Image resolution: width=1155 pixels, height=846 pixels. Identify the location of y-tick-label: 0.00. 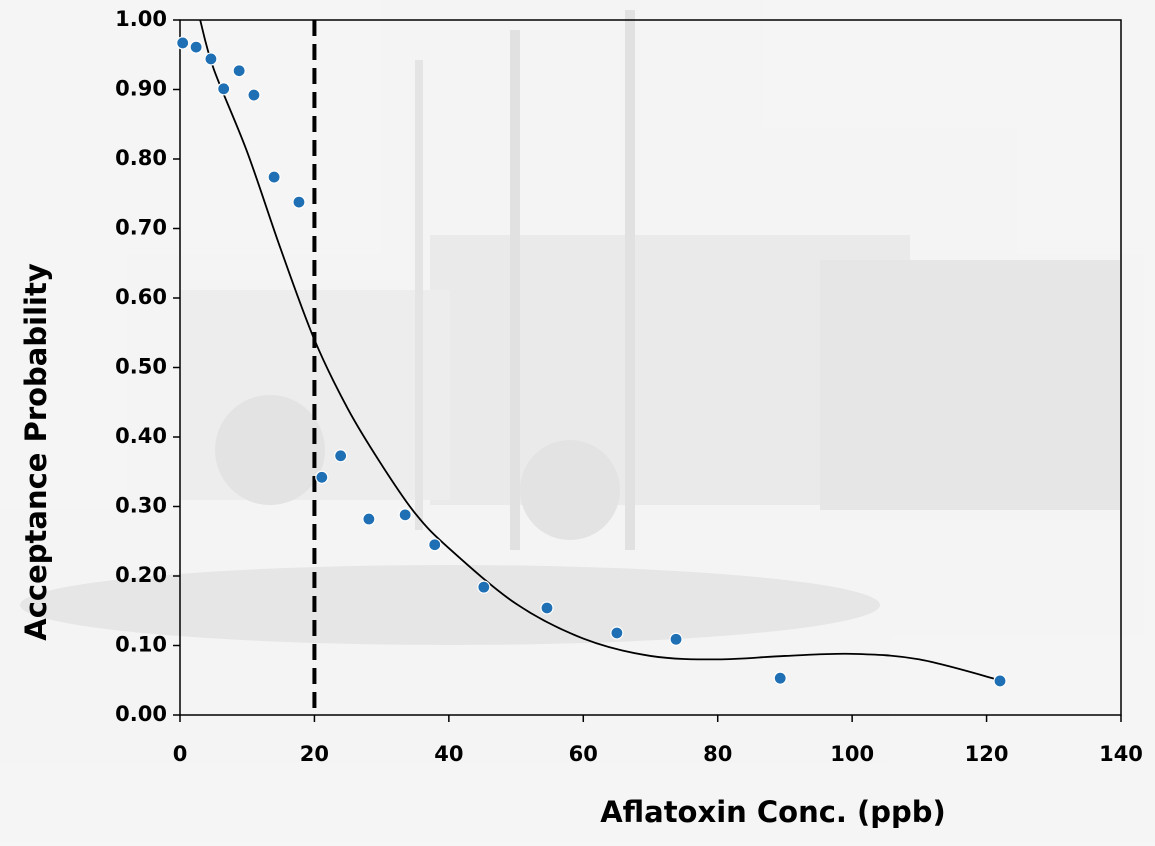
(141, 714).